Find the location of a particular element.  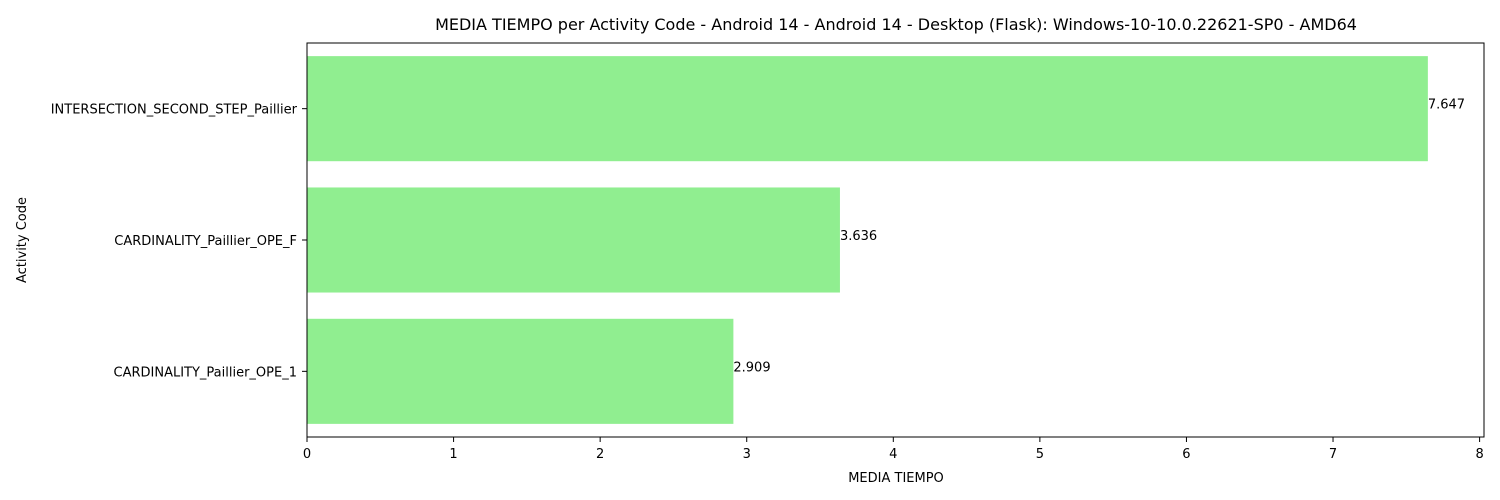

x-tick-label: 5 is located at coordinates (1040, 454).